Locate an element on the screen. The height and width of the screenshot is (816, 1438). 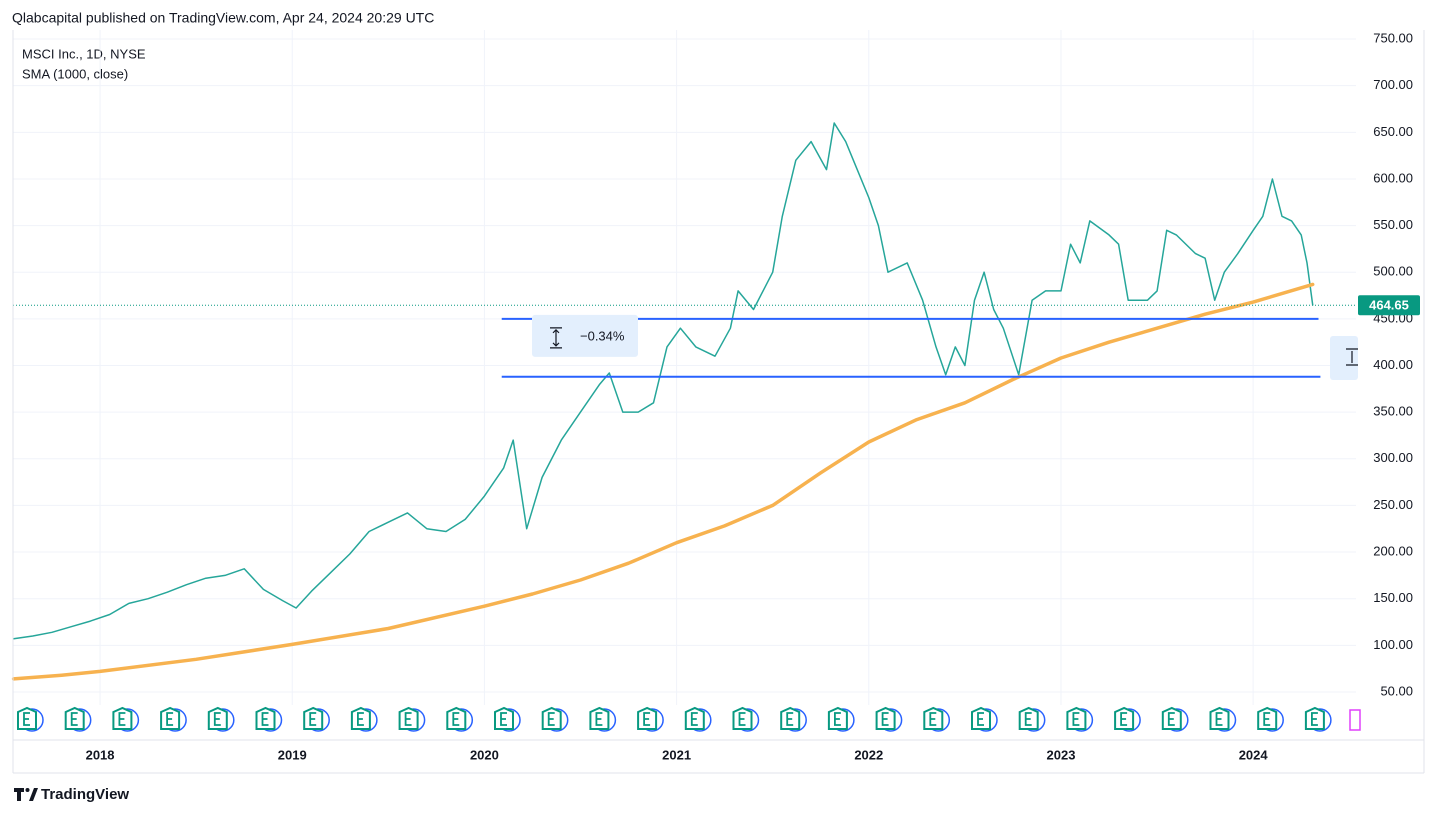
y-tick-label: 550.00 is located at coordinates (1393, 224).